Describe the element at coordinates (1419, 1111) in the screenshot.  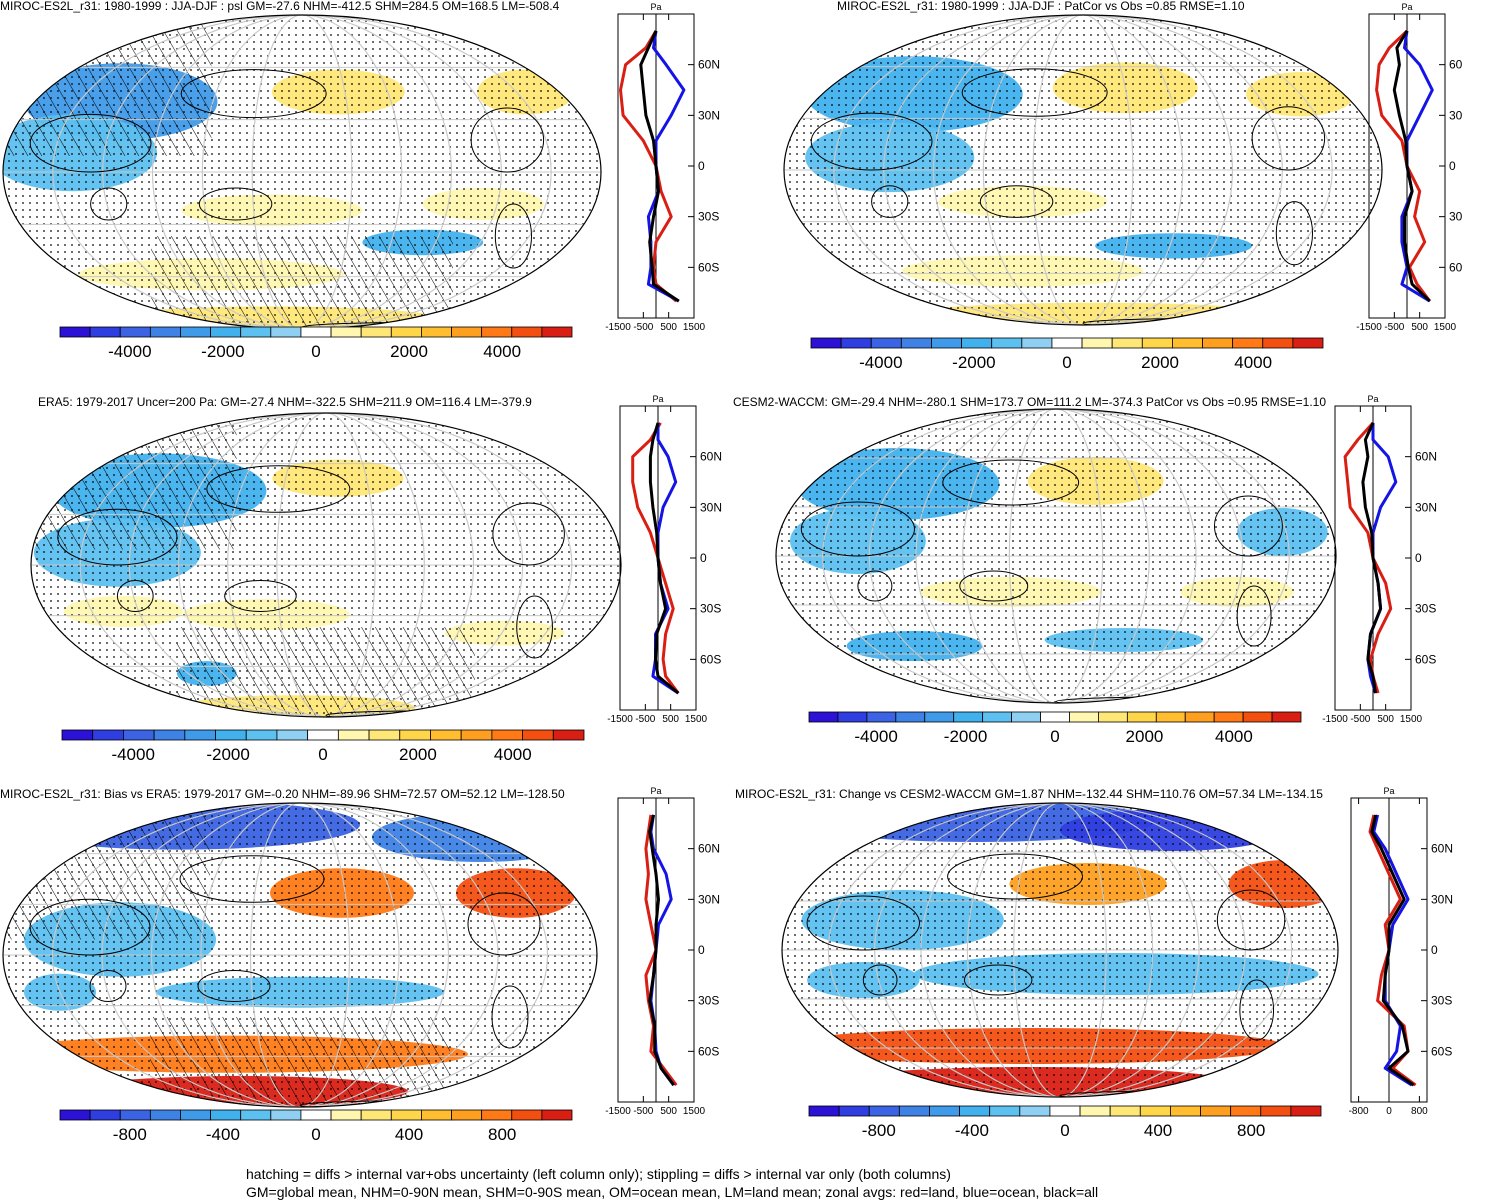
I see `zonal-x-label: 800` at that location.